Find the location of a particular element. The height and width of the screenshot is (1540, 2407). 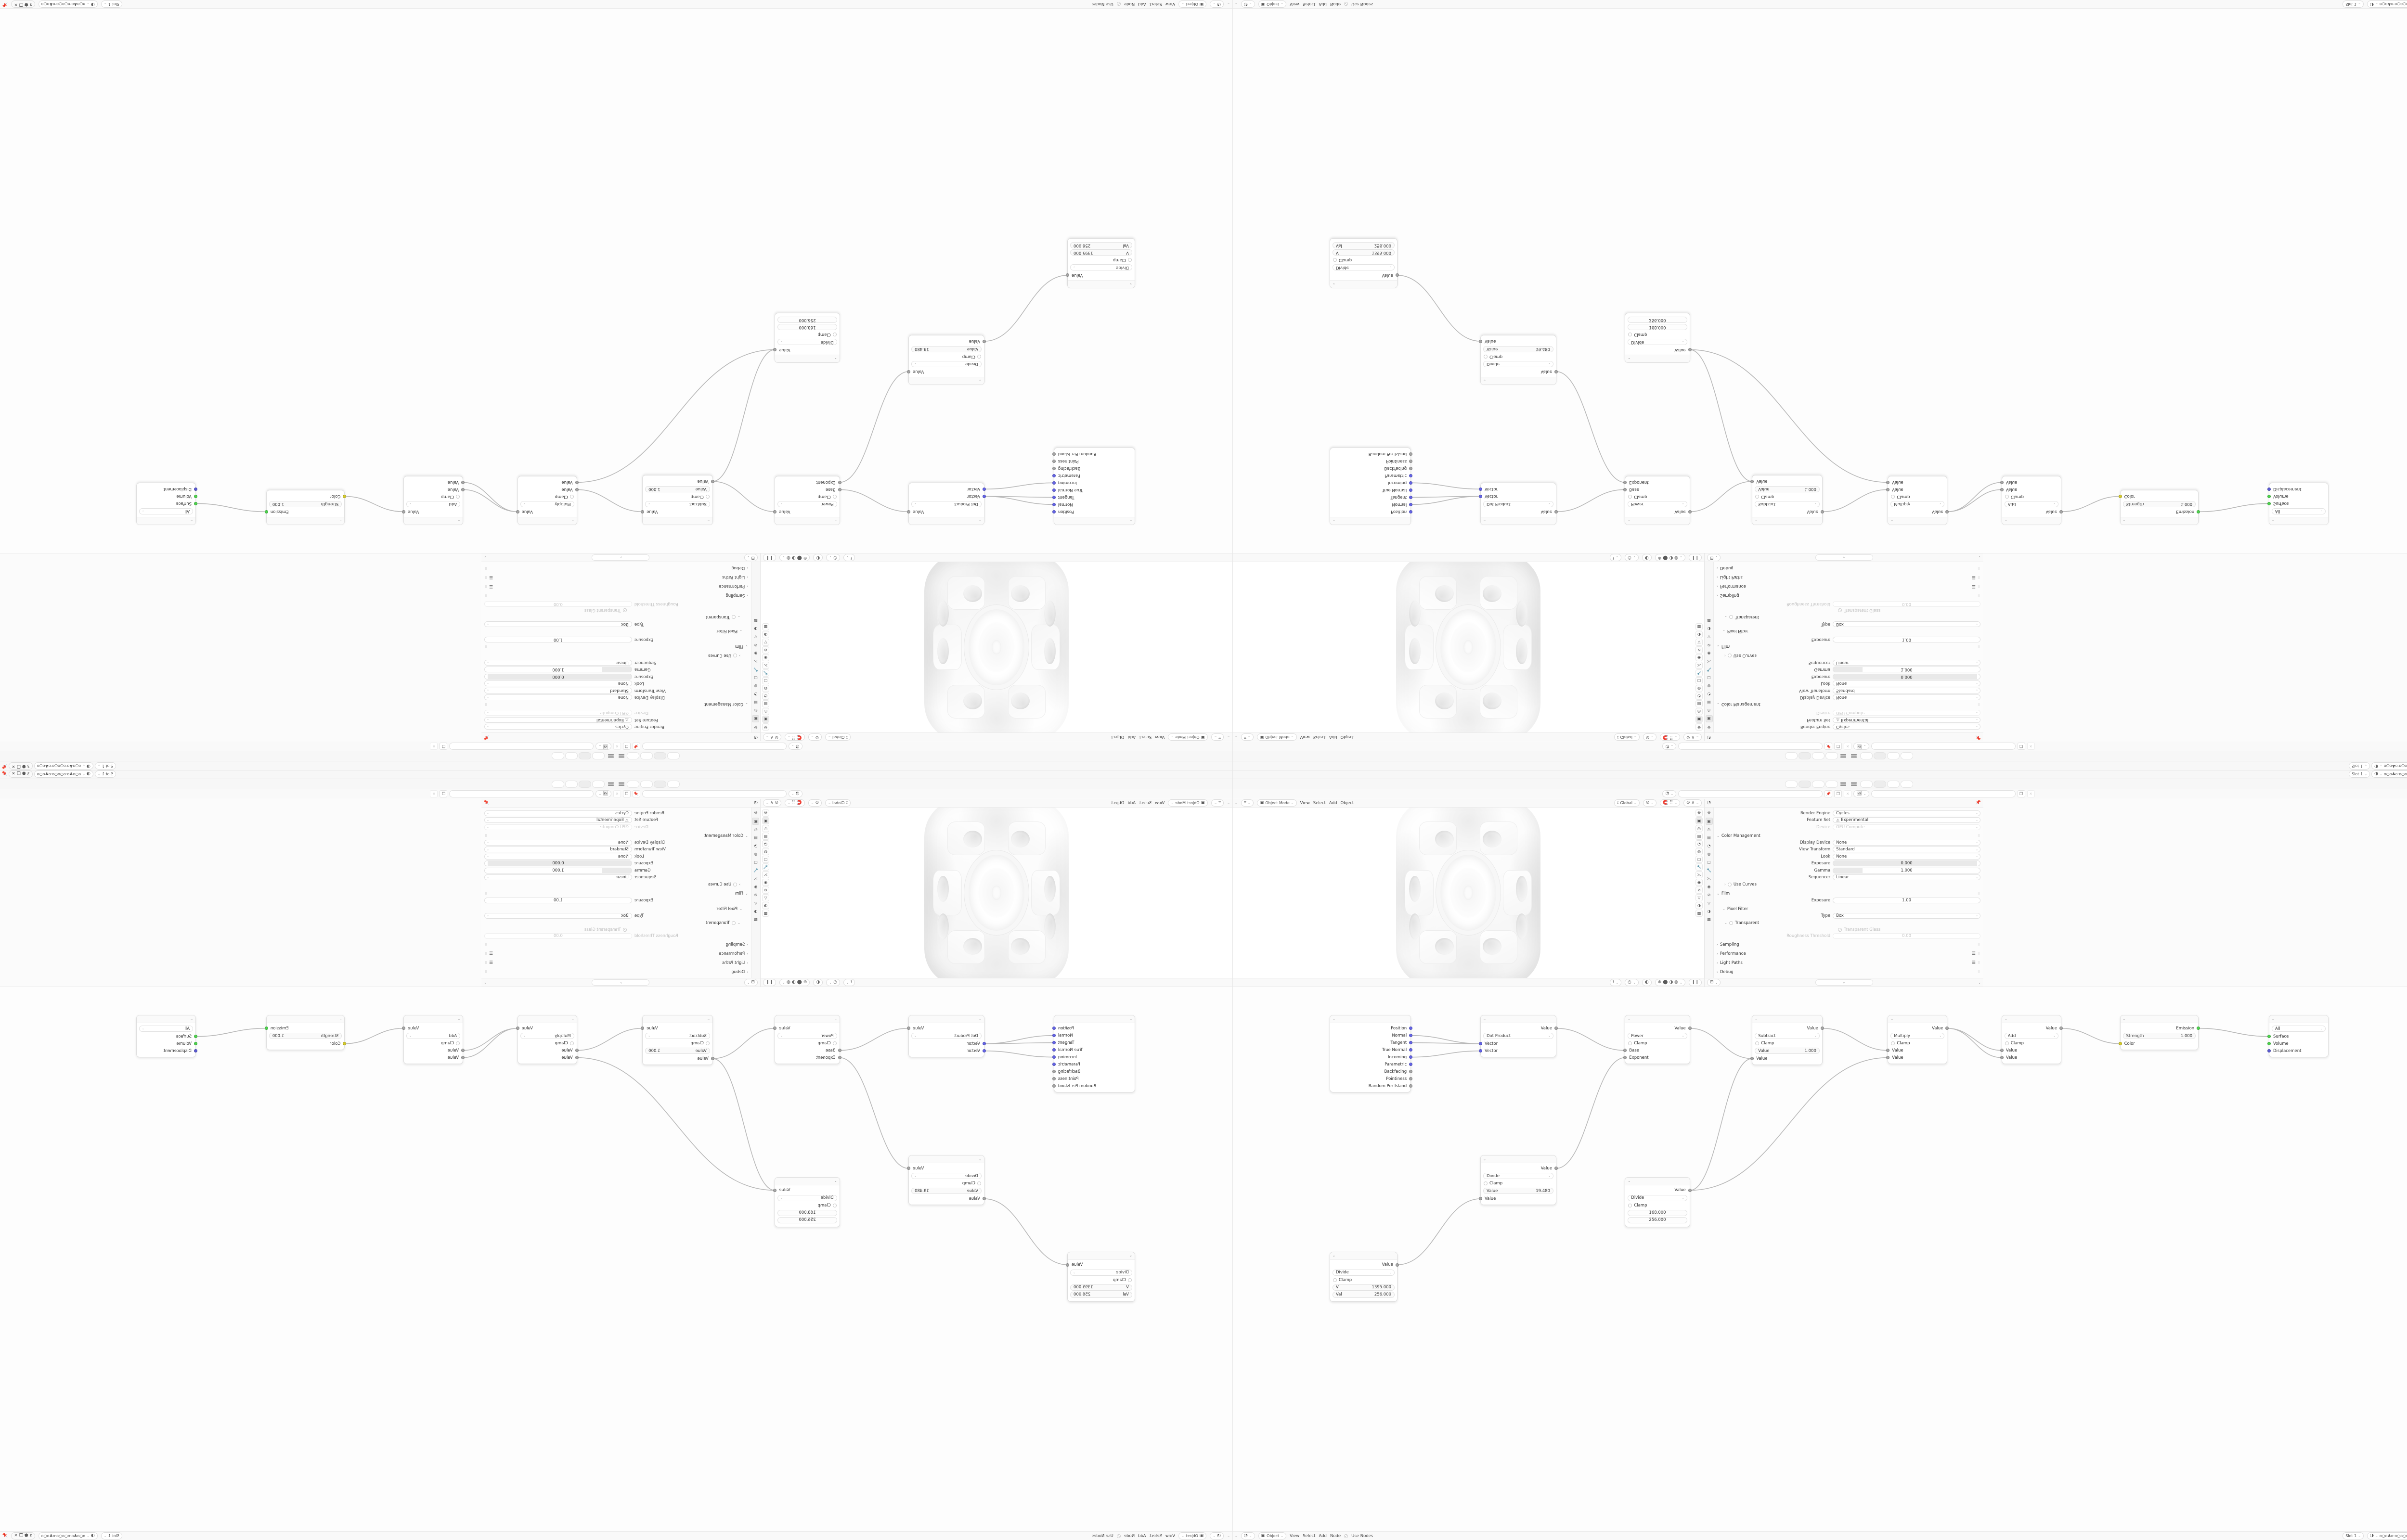

menu-object: Object is located at coordinates (1118, 803).